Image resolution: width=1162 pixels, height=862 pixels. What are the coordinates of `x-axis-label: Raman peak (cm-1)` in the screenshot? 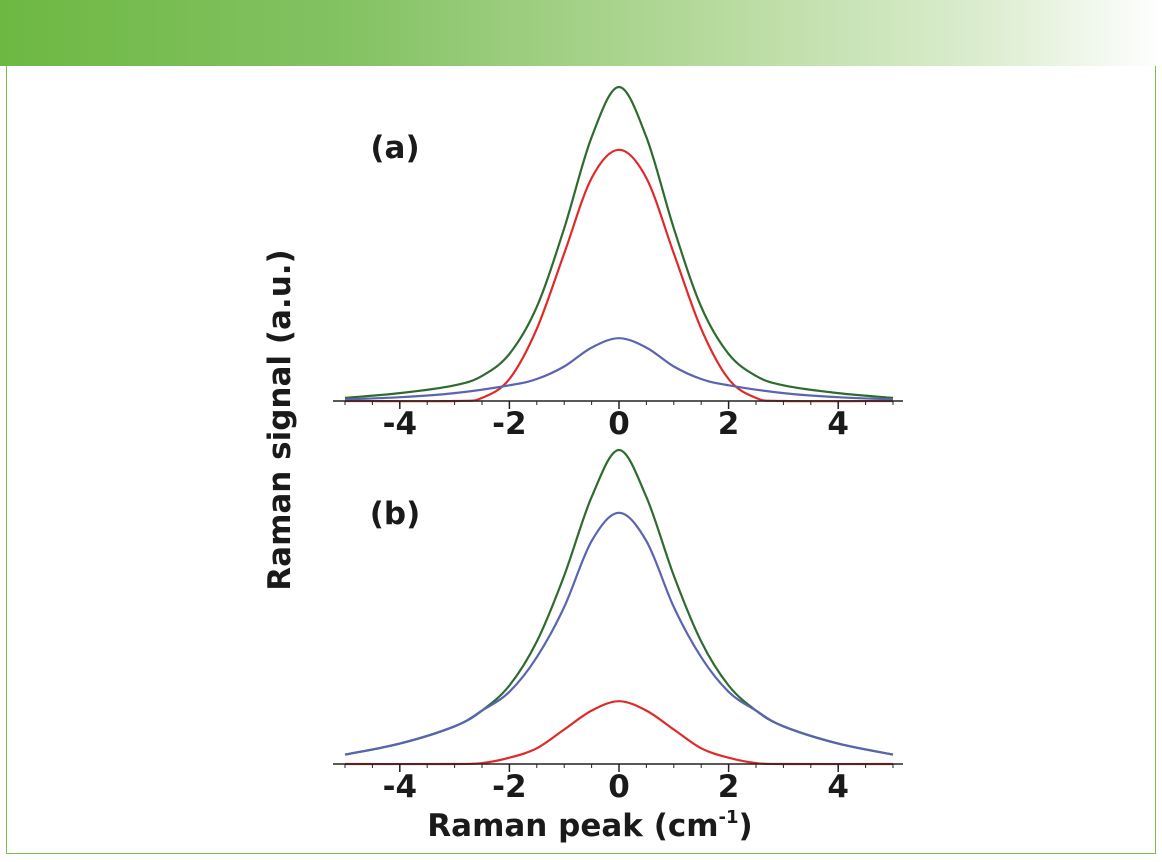 It's located at (589, 825).